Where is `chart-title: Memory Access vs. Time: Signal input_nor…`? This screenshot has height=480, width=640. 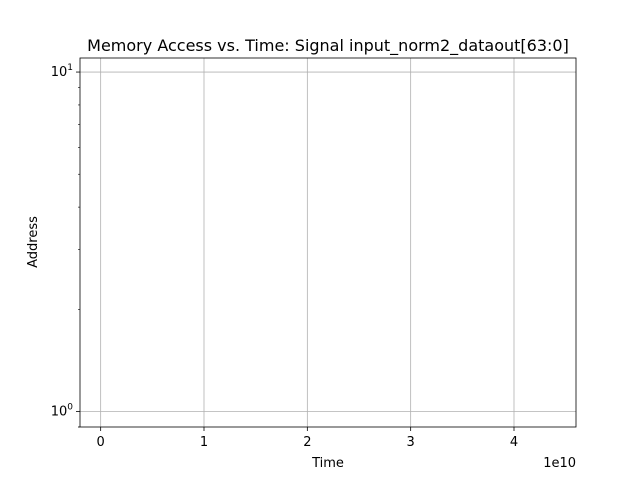
chart-title: Memory Access vs. Time: Signal input_nor… is located at coordinates (328, 46).